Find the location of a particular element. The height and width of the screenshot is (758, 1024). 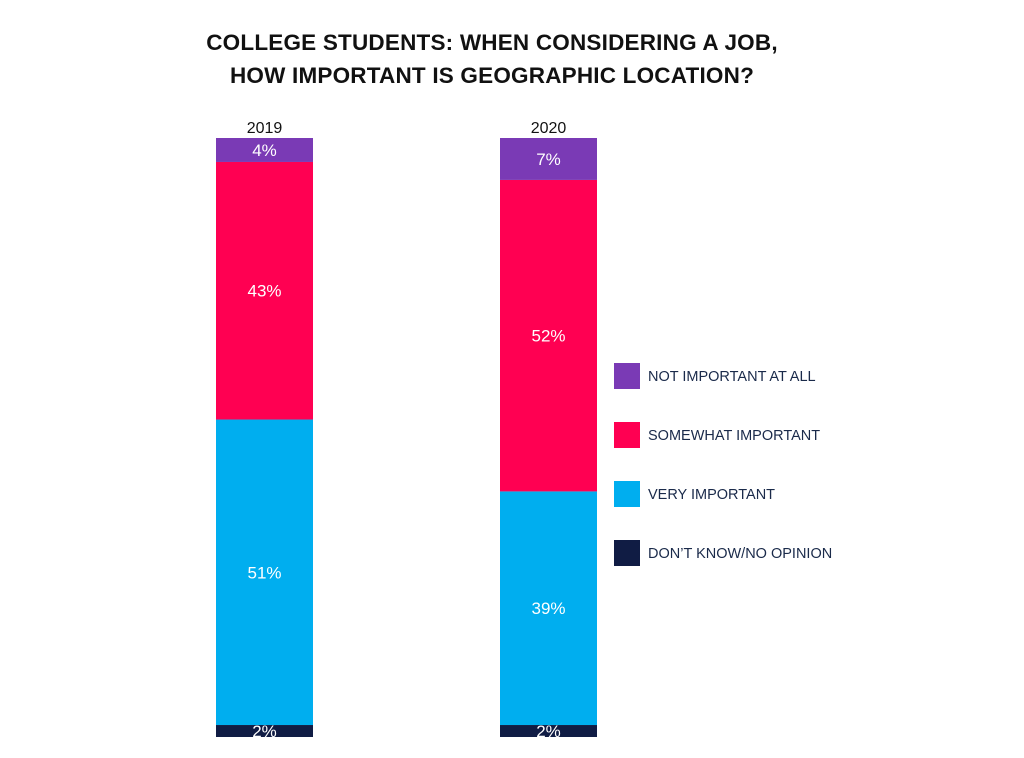

bar-segment-very-important-2020 is located at coordinates (548, 608).